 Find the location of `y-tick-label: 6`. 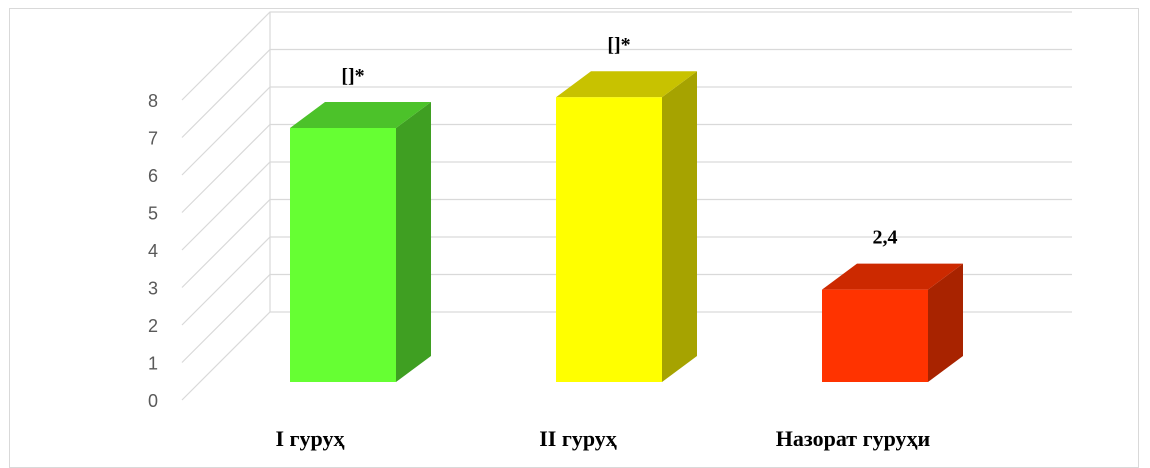

y-tick-label: 6 is located at coordinates (153, 176).